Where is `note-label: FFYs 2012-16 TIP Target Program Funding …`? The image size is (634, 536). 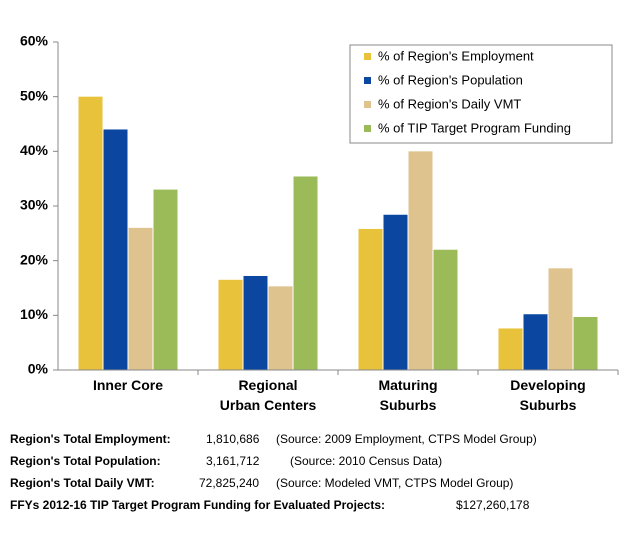 note-label: FFYs 2012-16 TIP Target Program Funding … is located at coordinates (197, 505).